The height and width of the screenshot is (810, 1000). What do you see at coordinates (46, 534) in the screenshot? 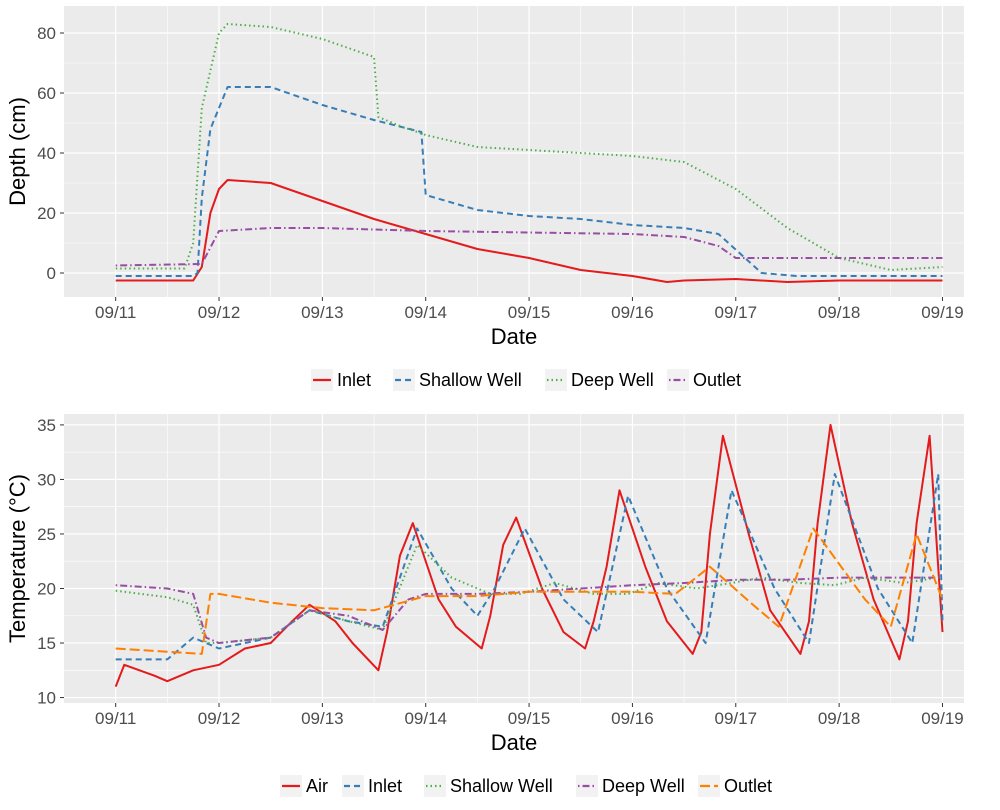
I see `y-tick-label: 25` at bounding box center [46, 534].